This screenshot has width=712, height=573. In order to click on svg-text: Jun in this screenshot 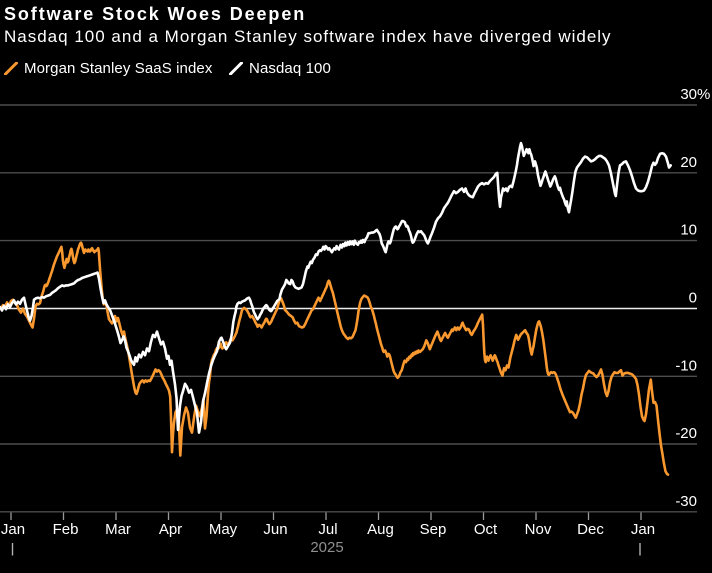, I will do `click(275, 529)`.